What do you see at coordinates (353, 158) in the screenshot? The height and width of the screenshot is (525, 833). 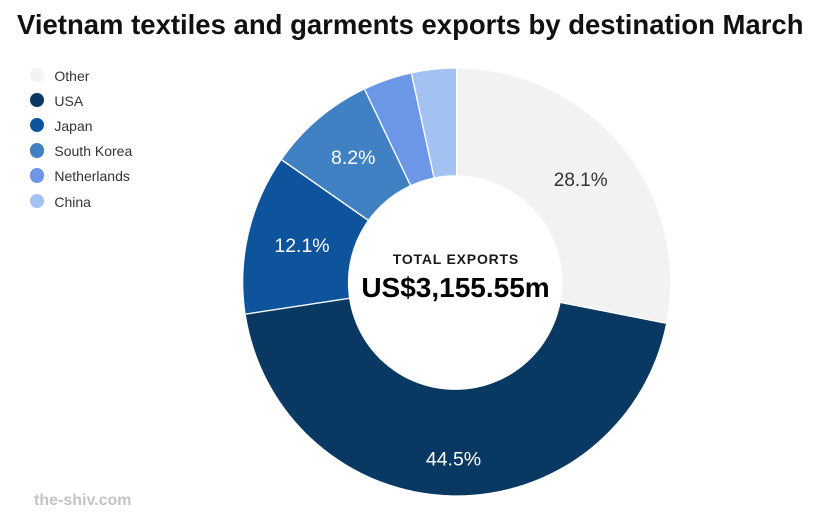 I see `svg-text: 8.2%` at bounding box center [353, 158].